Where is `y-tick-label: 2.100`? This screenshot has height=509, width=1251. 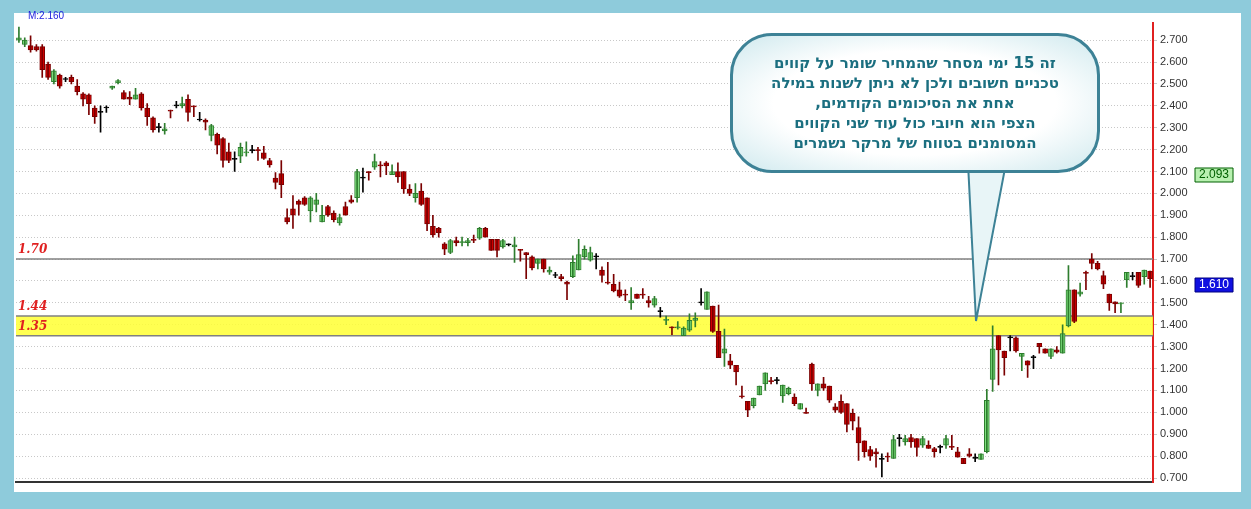
y-tick-label: 2.100 is located at coordinates (1174, 170).